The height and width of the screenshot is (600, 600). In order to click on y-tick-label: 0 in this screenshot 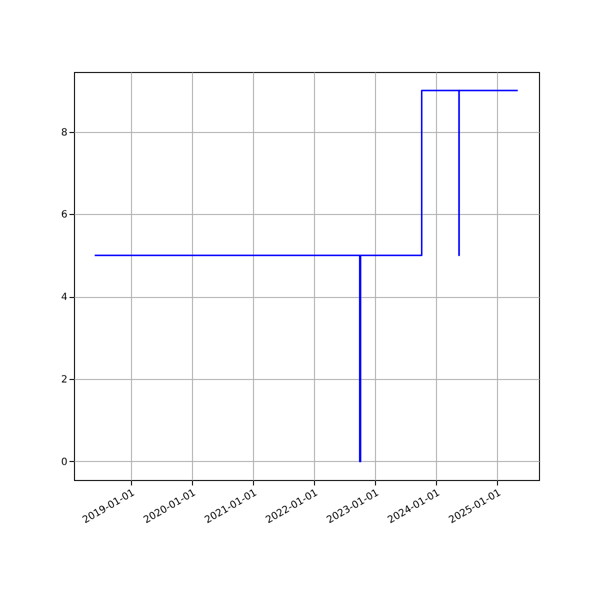, I will do `click(64, 462)`.